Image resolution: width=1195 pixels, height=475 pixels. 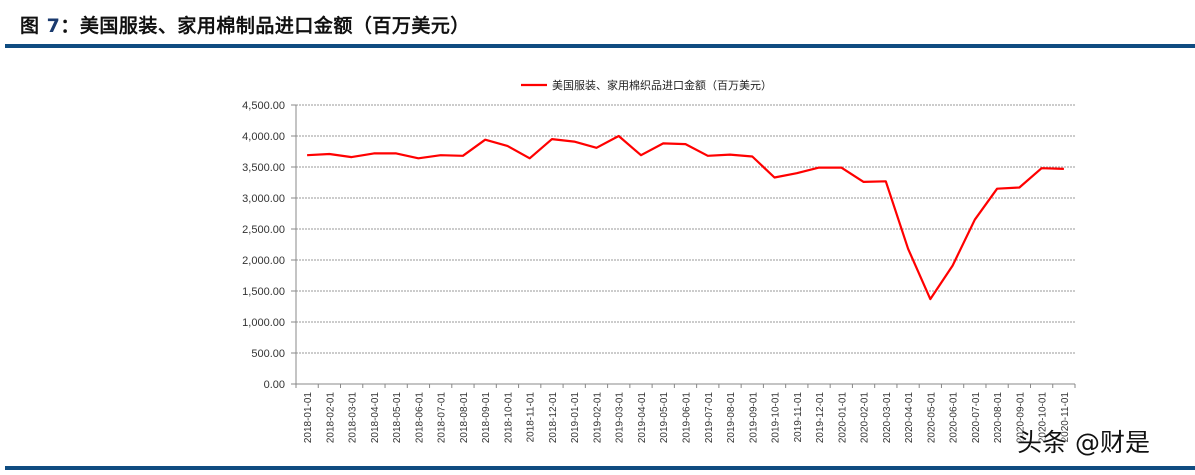 I want to click on x-tick-label: 2019-11-01, so click(x=798, y=417).